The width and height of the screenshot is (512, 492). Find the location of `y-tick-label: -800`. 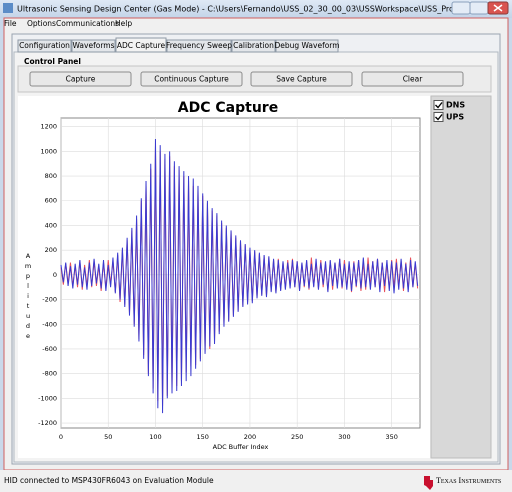

y-tick-label: -800 is located at coordinates (49, 374).